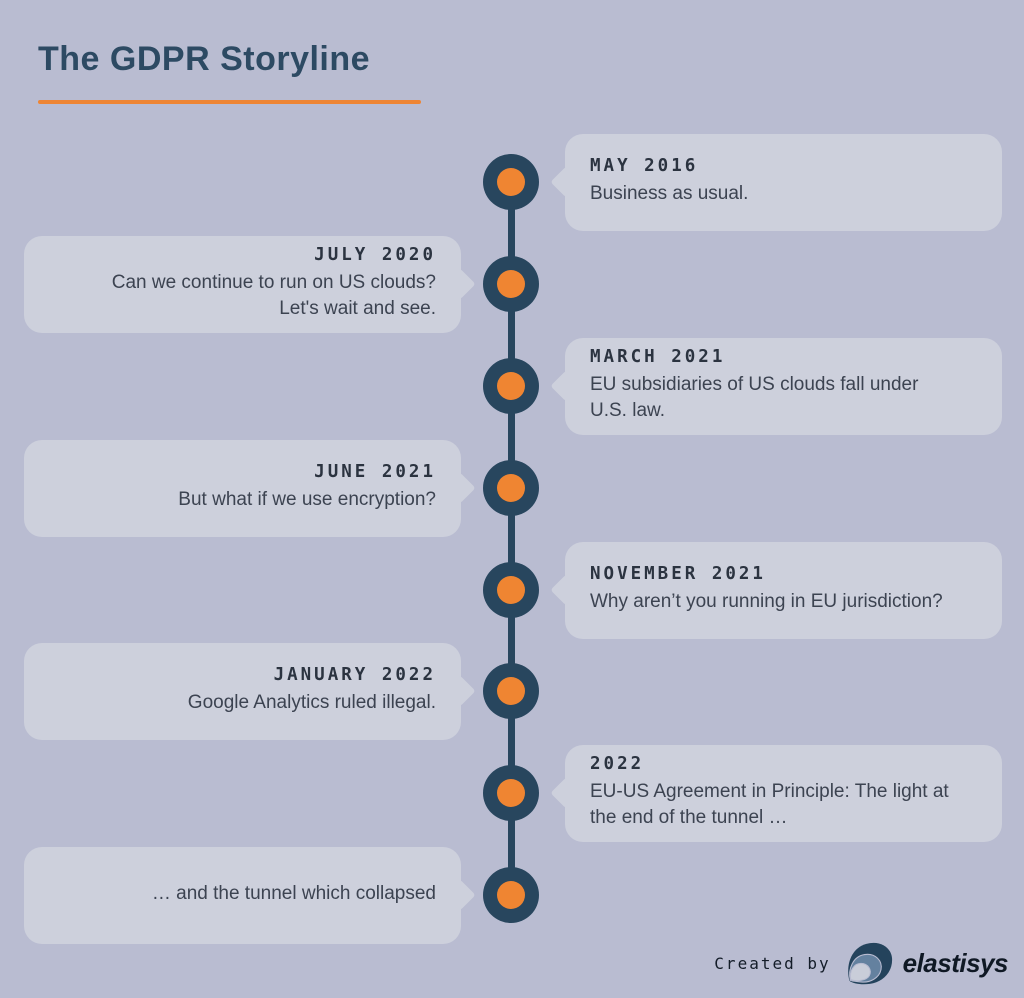 The width and height of the screenshot is (1024, 998). Describe the element at coordinates (204, 59) in the screenshot. I see `page-title: The GDPR Storyline` at that location.